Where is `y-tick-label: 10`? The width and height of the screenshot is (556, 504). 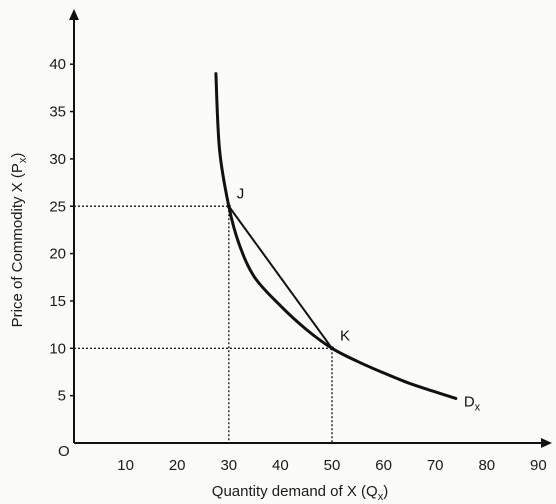
y-tick-label: 10 is located at coordinates (57, 348).